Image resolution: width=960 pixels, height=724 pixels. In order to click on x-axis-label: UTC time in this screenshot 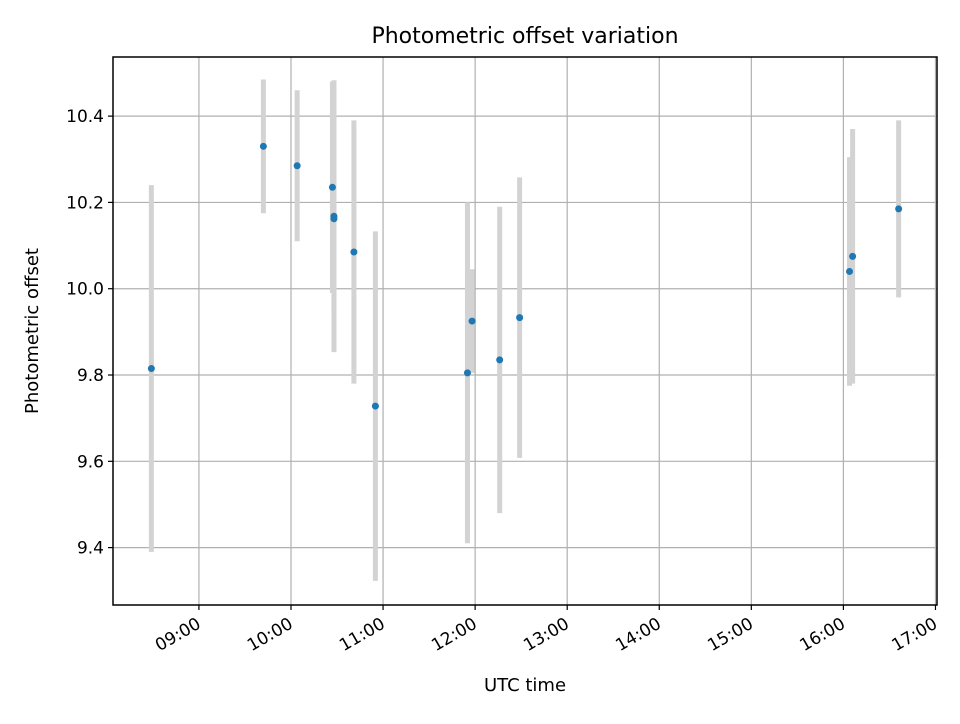, I will do `click(525, 685)`.